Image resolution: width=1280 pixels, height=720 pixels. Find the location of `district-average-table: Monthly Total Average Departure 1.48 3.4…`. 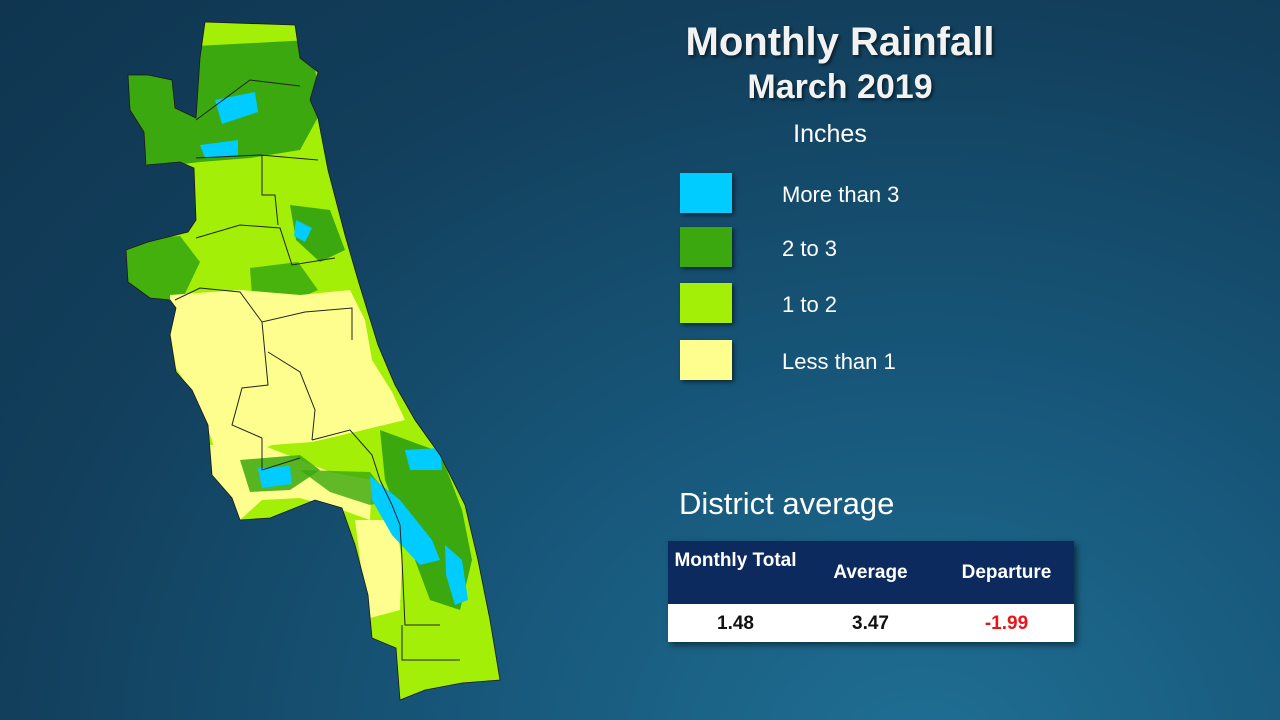

district-average-table: Monthly Total Average Departure 1.48 3.4… is located at coordinates (871, 591).